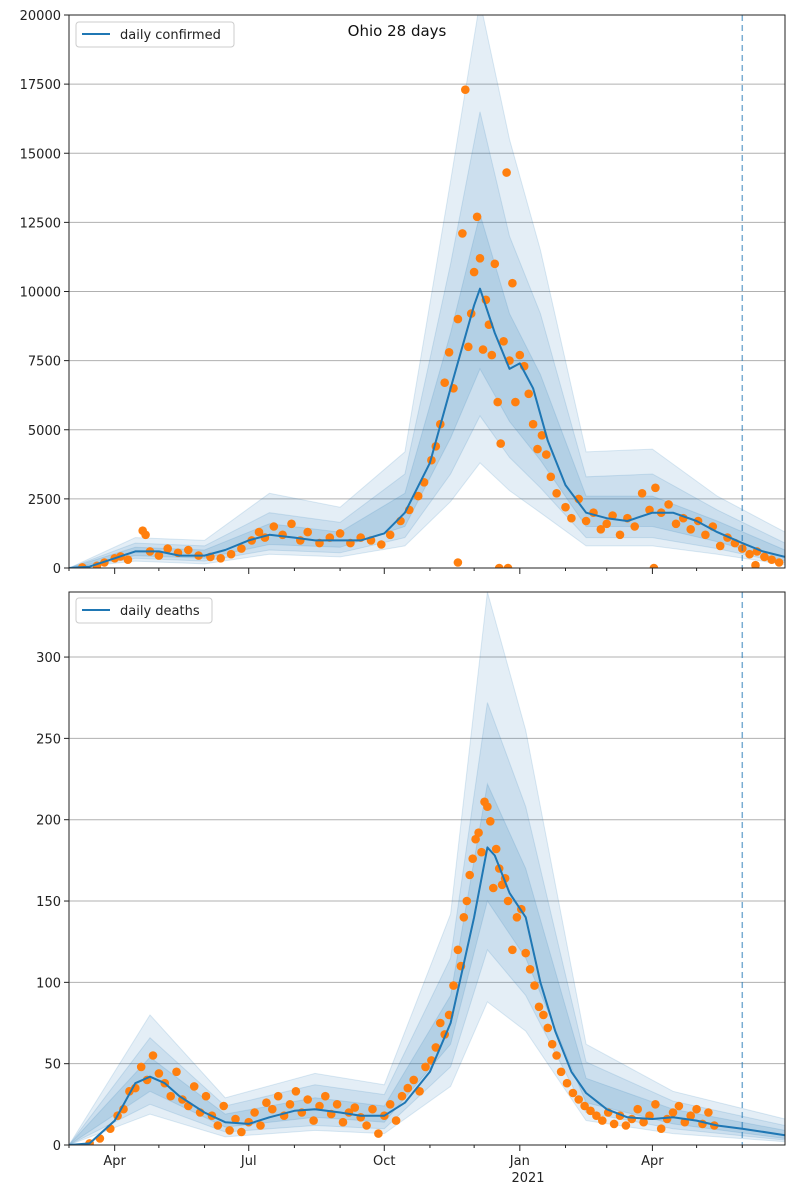 This screenshot has height=1200, width=800. I want to click on deaths-x-axis: Apr Jul Oct Jan Apr, so click(405, 1157).